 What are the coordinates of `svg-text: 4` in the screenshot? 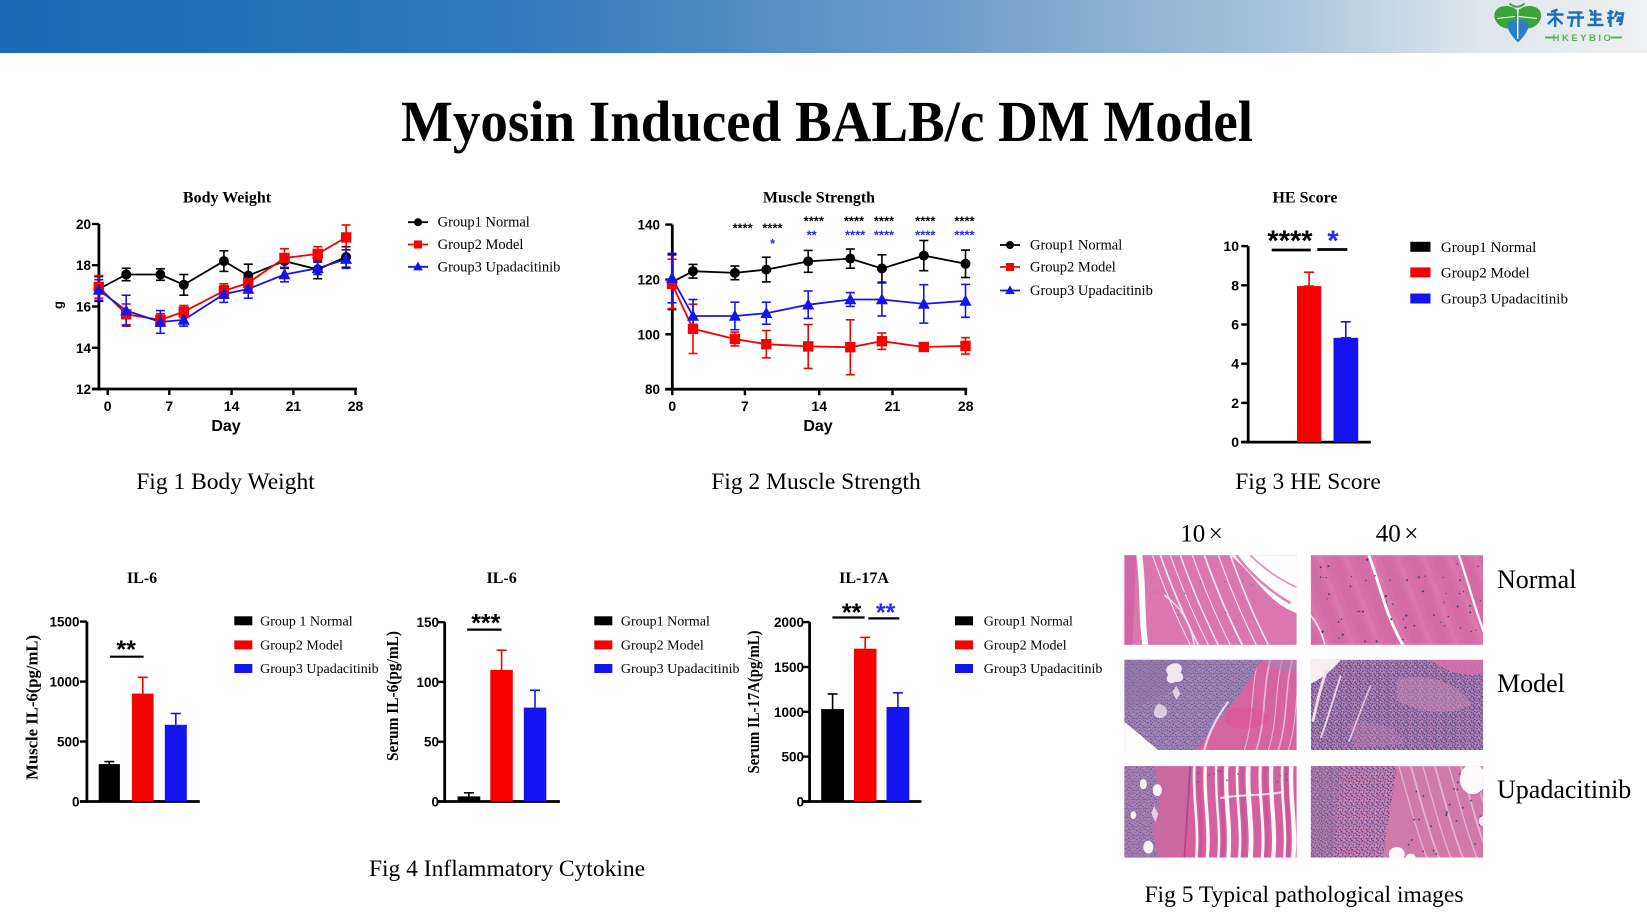 It's located at (1235, 364).